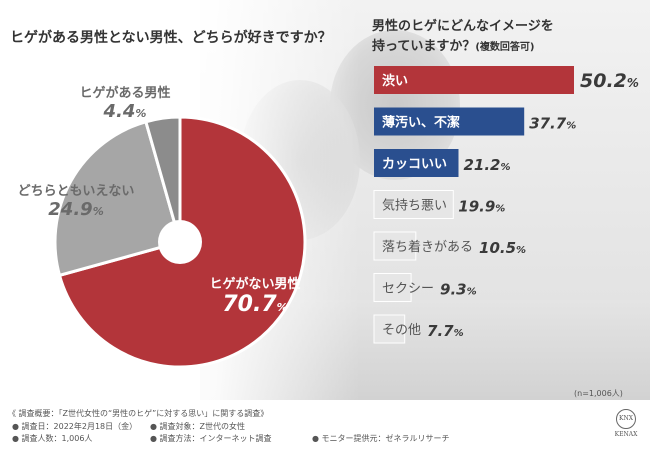 The width and height of the screenshot is (650, 450). Describe the element at coordinates (76, 191) in the screenshot. I see `pie-slice-name-2: どちらともいえない` at that location.